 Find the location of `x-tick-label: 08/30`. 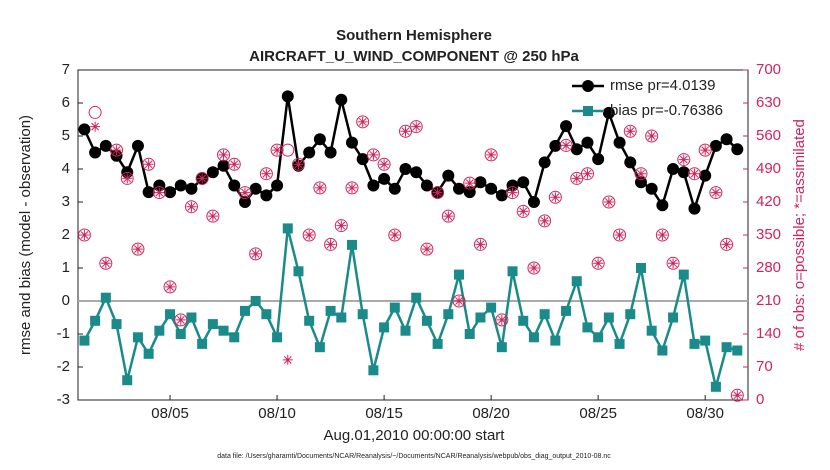

x-tick-label: 08/30 is located at coordinates (705, 413).